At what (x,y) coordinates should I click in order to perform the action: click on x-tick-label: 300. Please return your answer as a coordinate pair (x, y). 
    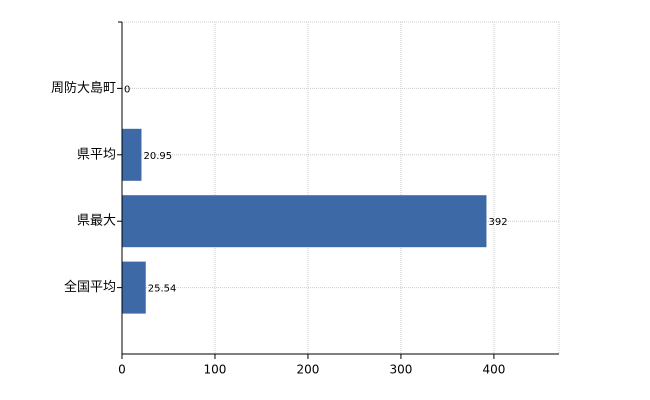
    Looking at the image, I should click on (400, 370).